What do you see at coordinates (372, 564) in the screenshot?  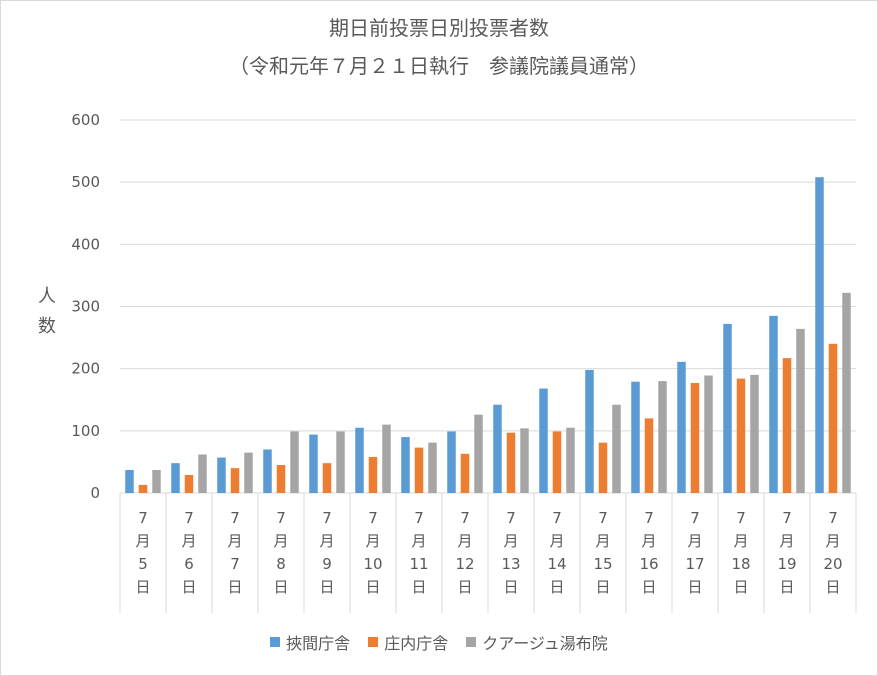 I see `x-tick-label: 10` at bounding box center [372, 564].